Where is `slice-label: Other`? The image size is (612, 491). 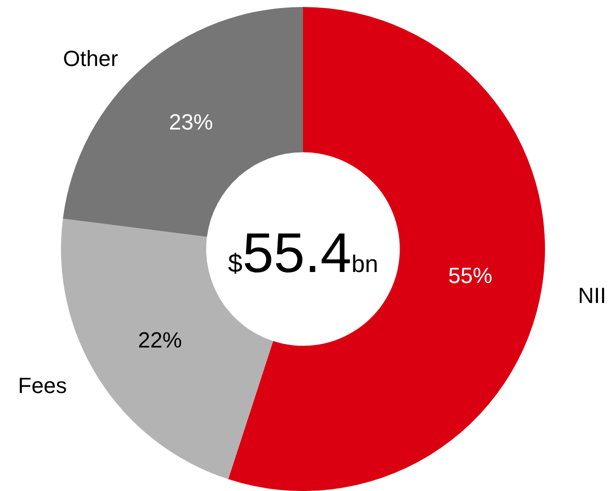
slice-label: Other is located at coordinates (90, 58).